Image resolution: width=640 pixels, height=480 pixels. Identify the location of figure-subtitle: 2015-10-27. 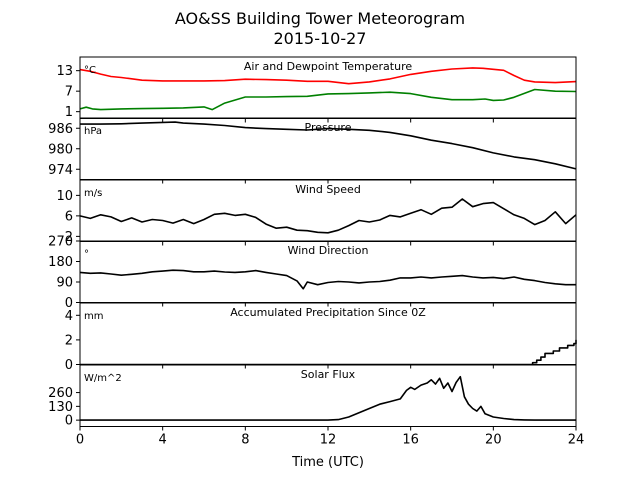
(320, 38).